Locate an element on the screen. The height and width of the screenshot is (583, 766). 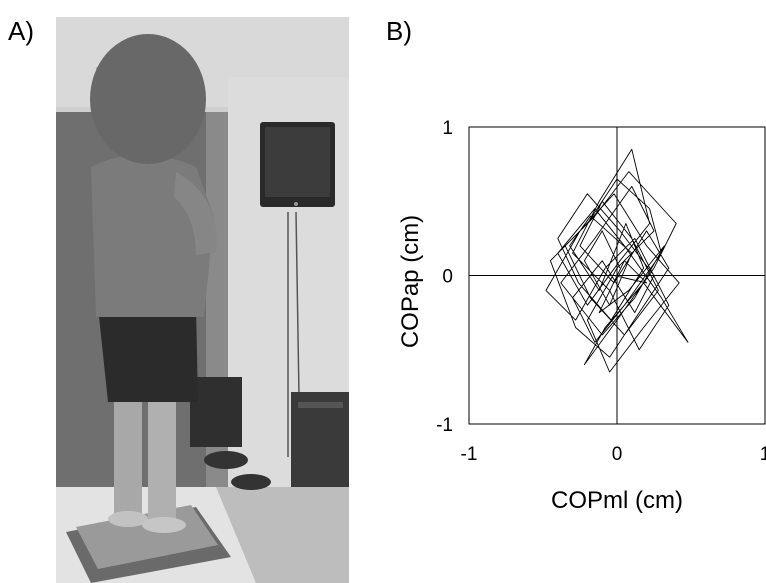
panel-a-label: A) is located at coordinates (21, 31).